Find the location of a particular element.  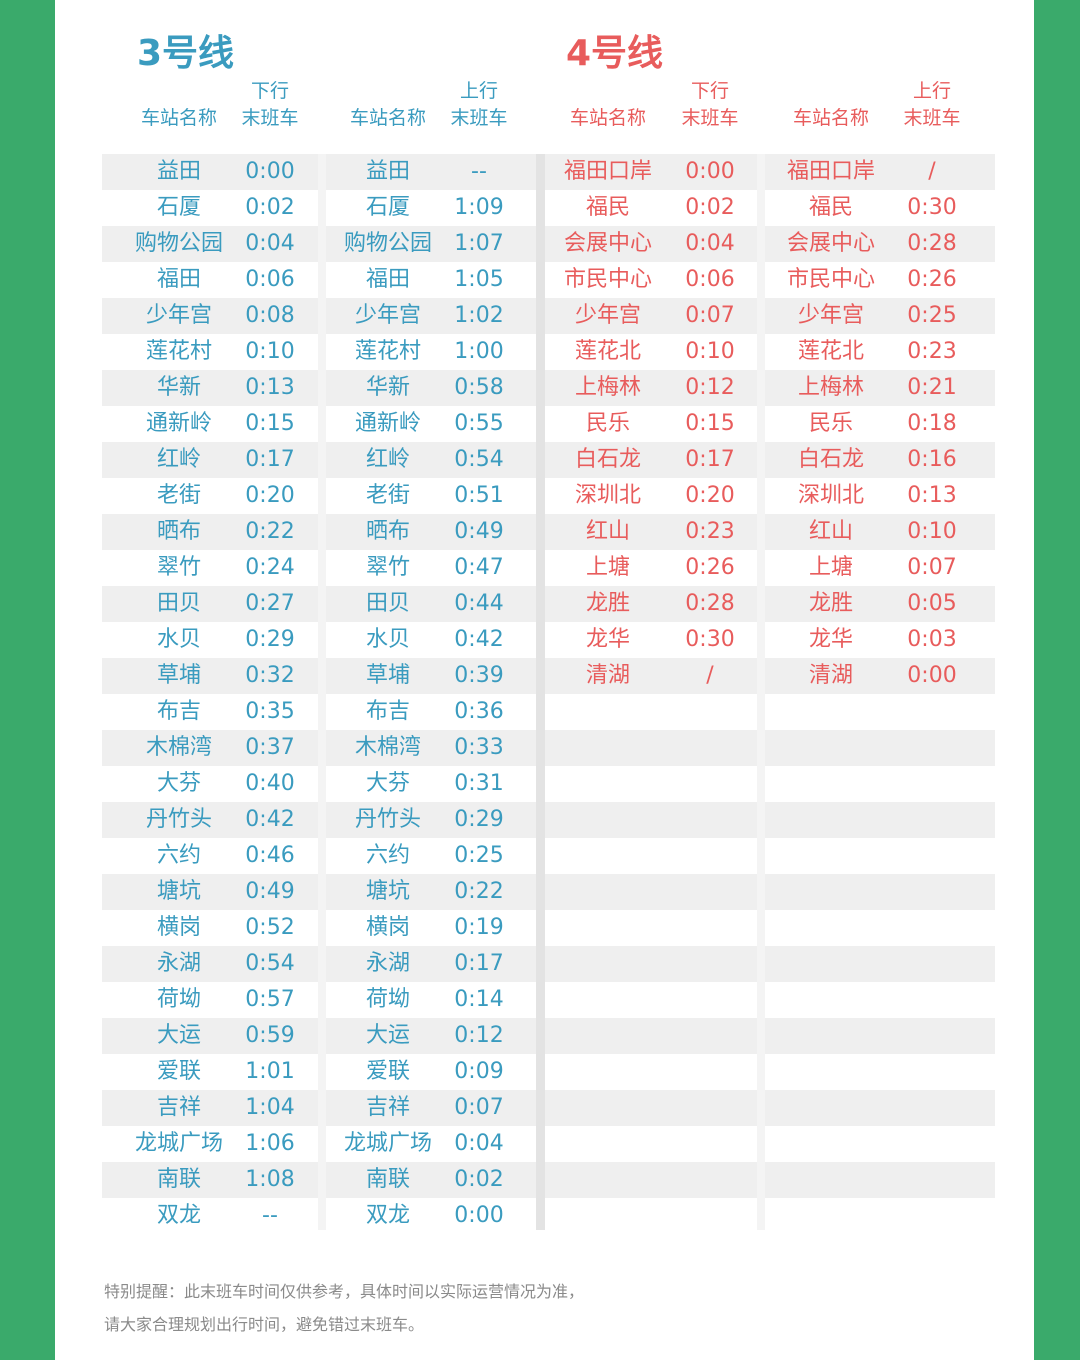

line3-up-time: 0:02 is located at coordinates (479, 1179).